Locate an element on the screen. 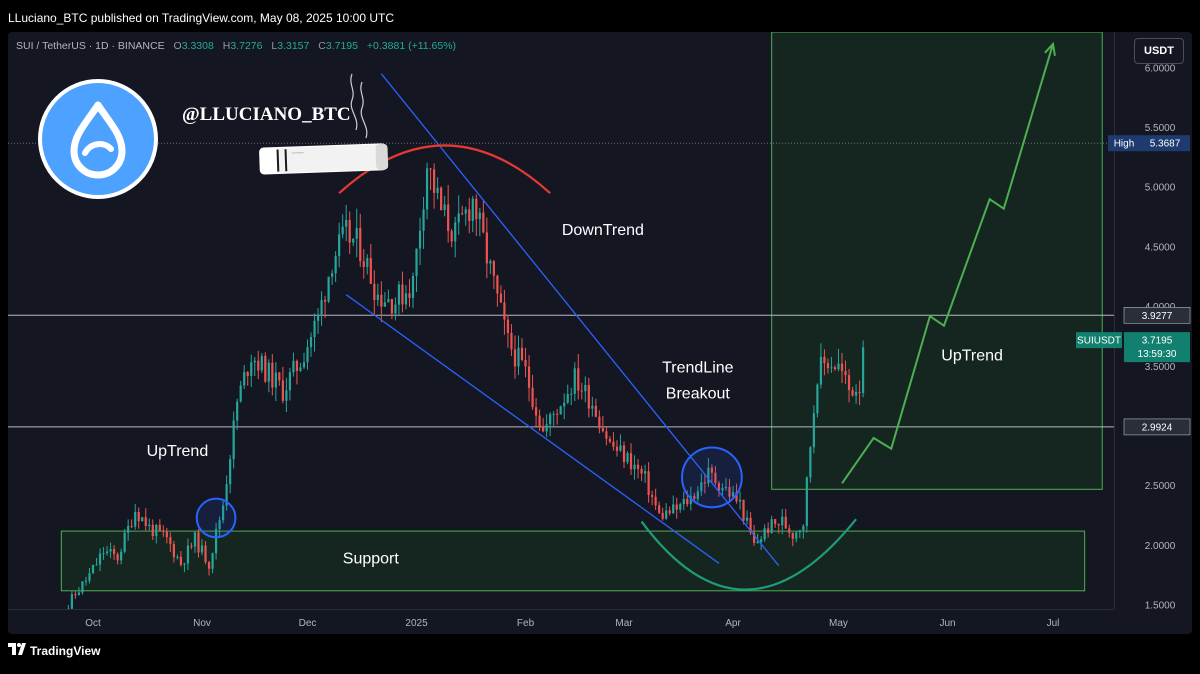 The width and height of the screenshot is (1200, 674). time-tick-label: Apr is located at coordinates (733, 623).